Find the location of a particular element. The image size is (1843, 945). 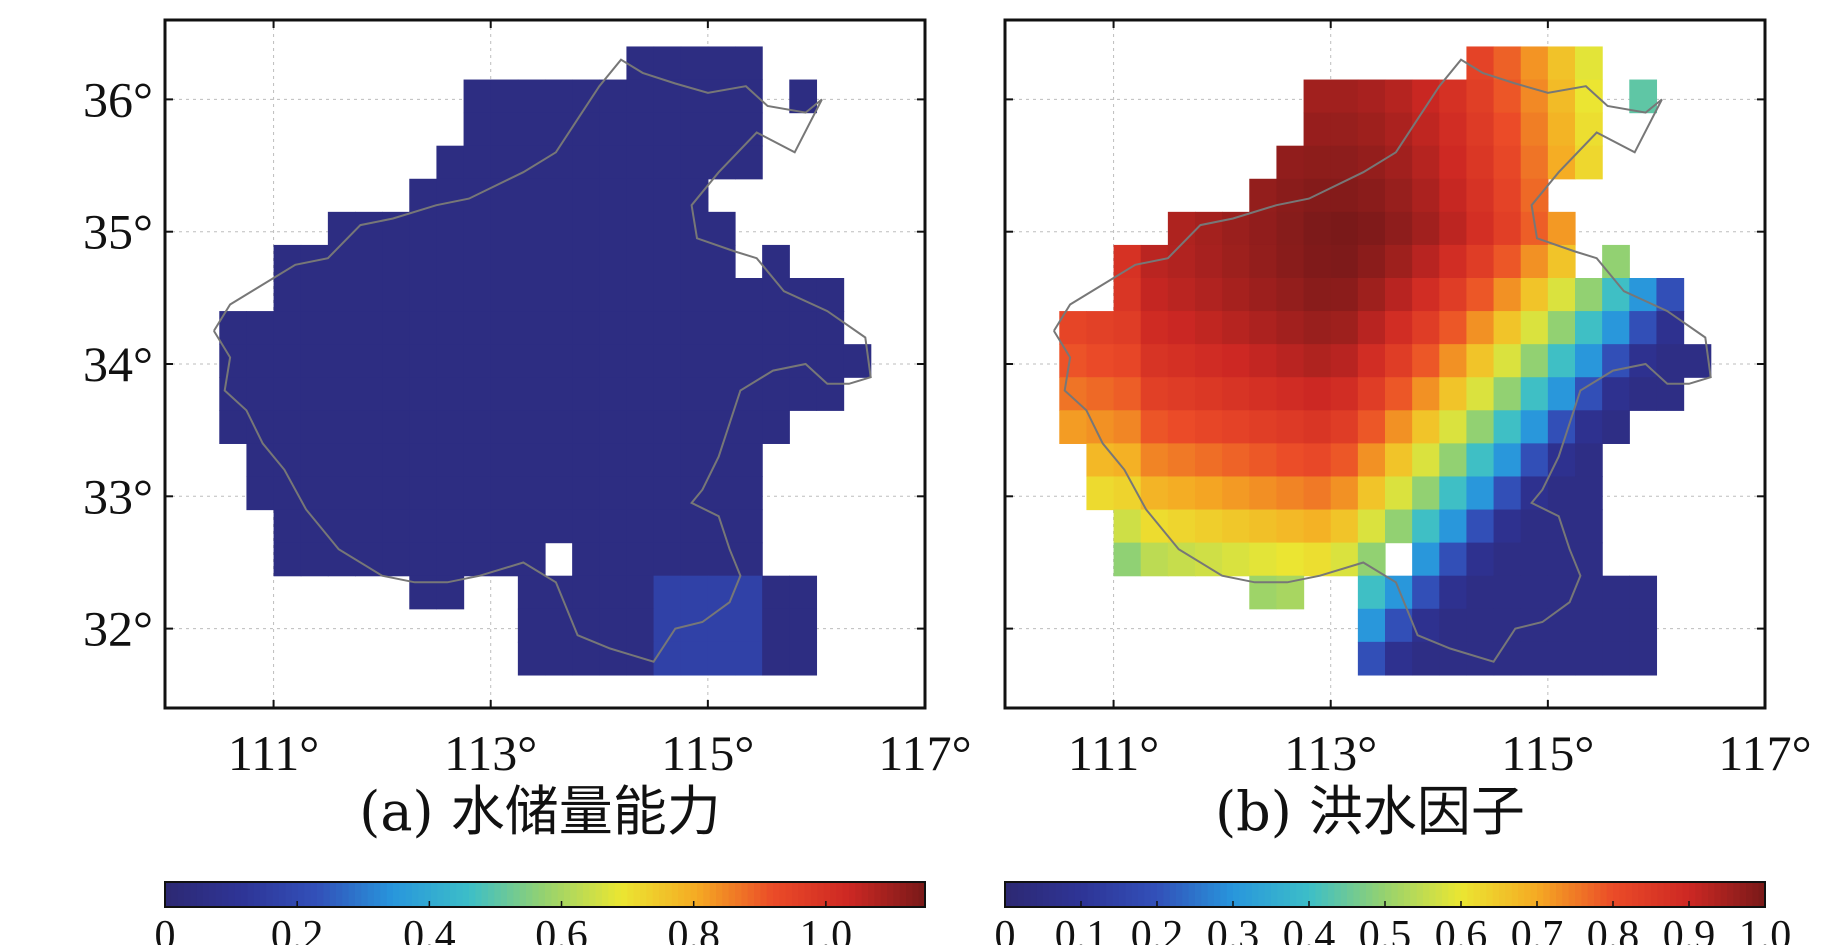

caption-a: (a) 水储量能力 is located at coordinates (540, 811).